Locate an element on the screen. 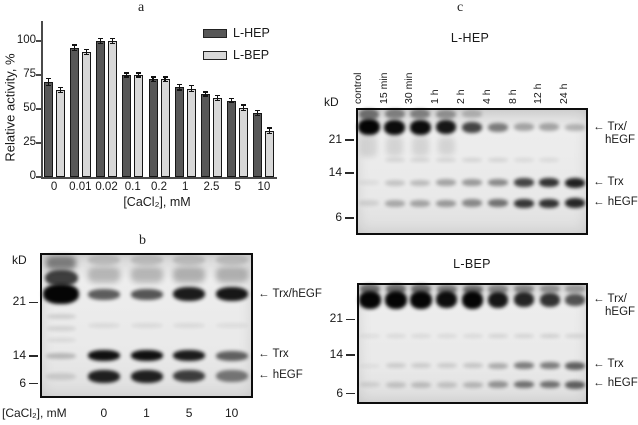 The image size is (638, 425). x-axis-line is located at coordinates (159, 178).